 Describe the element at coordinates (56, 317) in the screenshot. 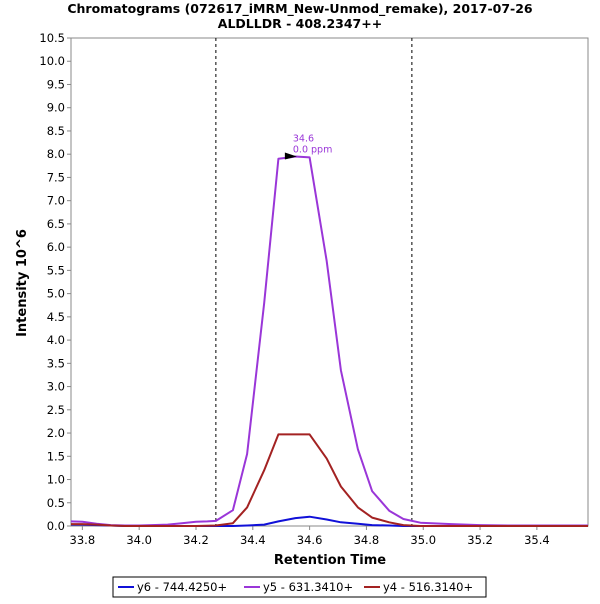

I see `y-tick-label: 4.5` at that location.